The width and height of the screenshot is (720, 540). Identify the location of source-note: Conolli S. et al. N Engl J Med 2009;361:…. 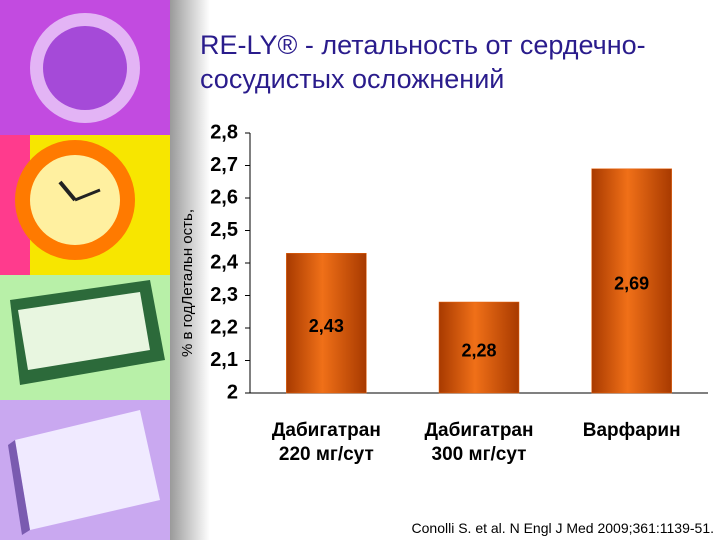
(562, 528).